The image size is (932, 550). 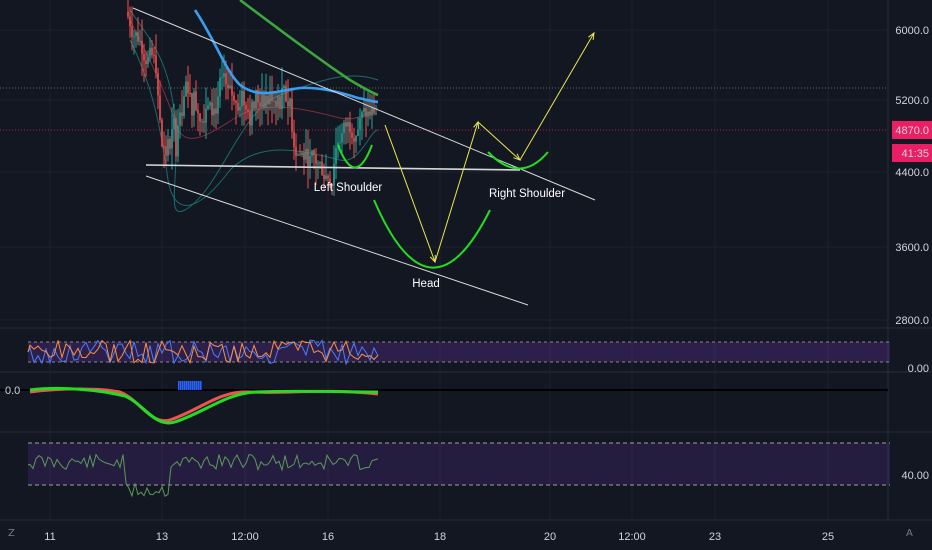 What do you see at coordinates (309, 48) in the screenshot?
I see `long-moving-average-line` at bounding box center [309, 48].